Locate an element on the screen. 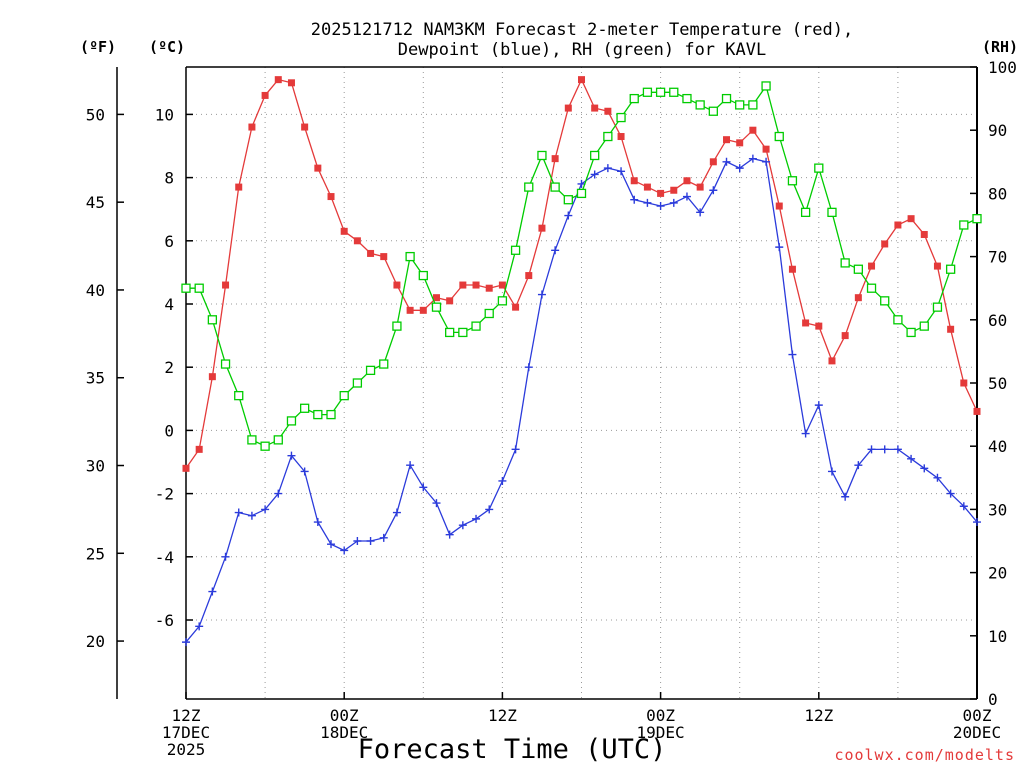 The image size is (1024, 768). rh-tick-label: 40 is located at coordinates (997, 446).